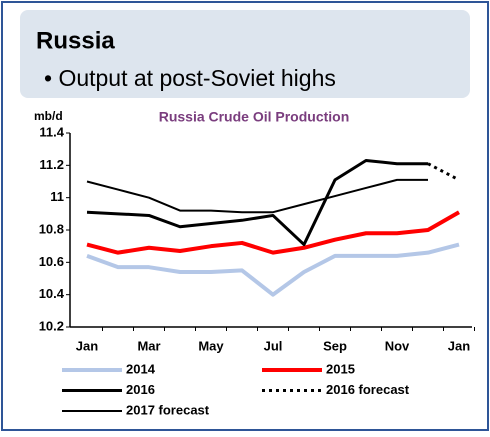 Image resolution: width=490 pixels, height=437 pixels. I want to click on x-tick-label: Nov, so click(397, 345).